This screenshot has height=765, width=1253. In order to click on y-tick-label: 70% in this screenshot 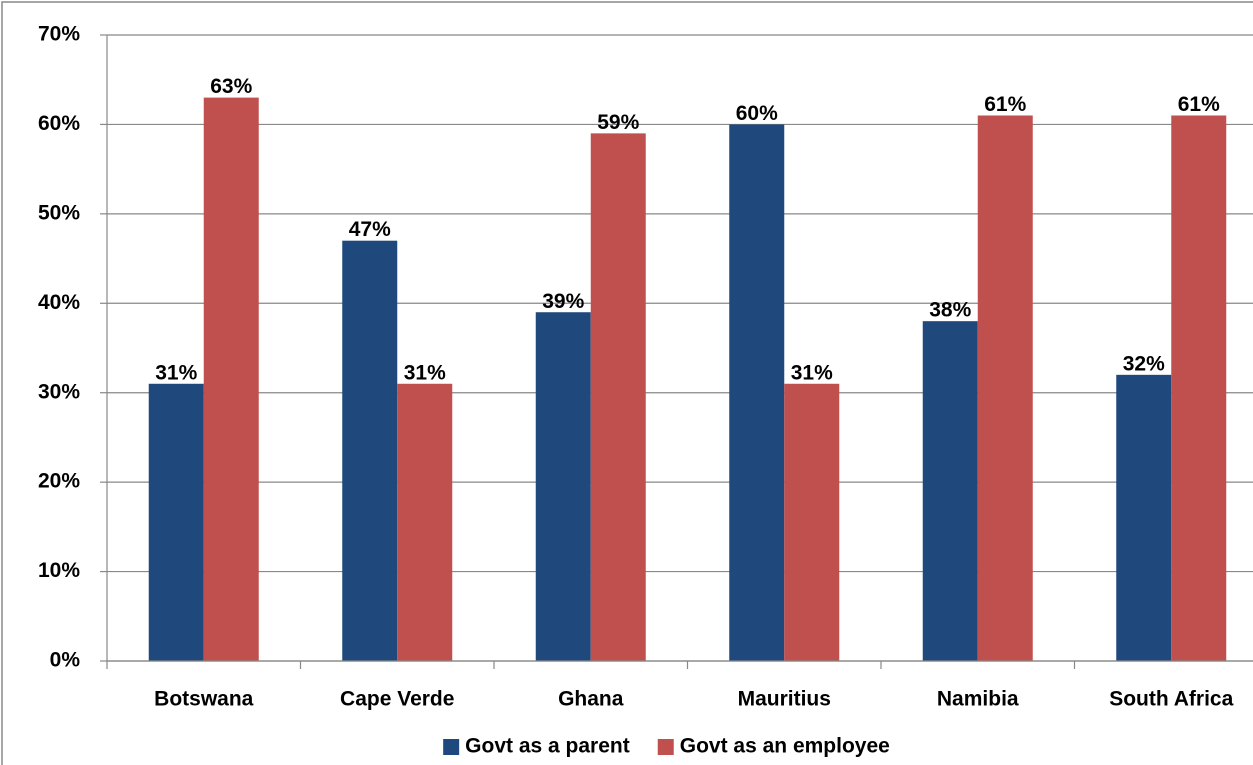, I will do `click(59, 34)`.